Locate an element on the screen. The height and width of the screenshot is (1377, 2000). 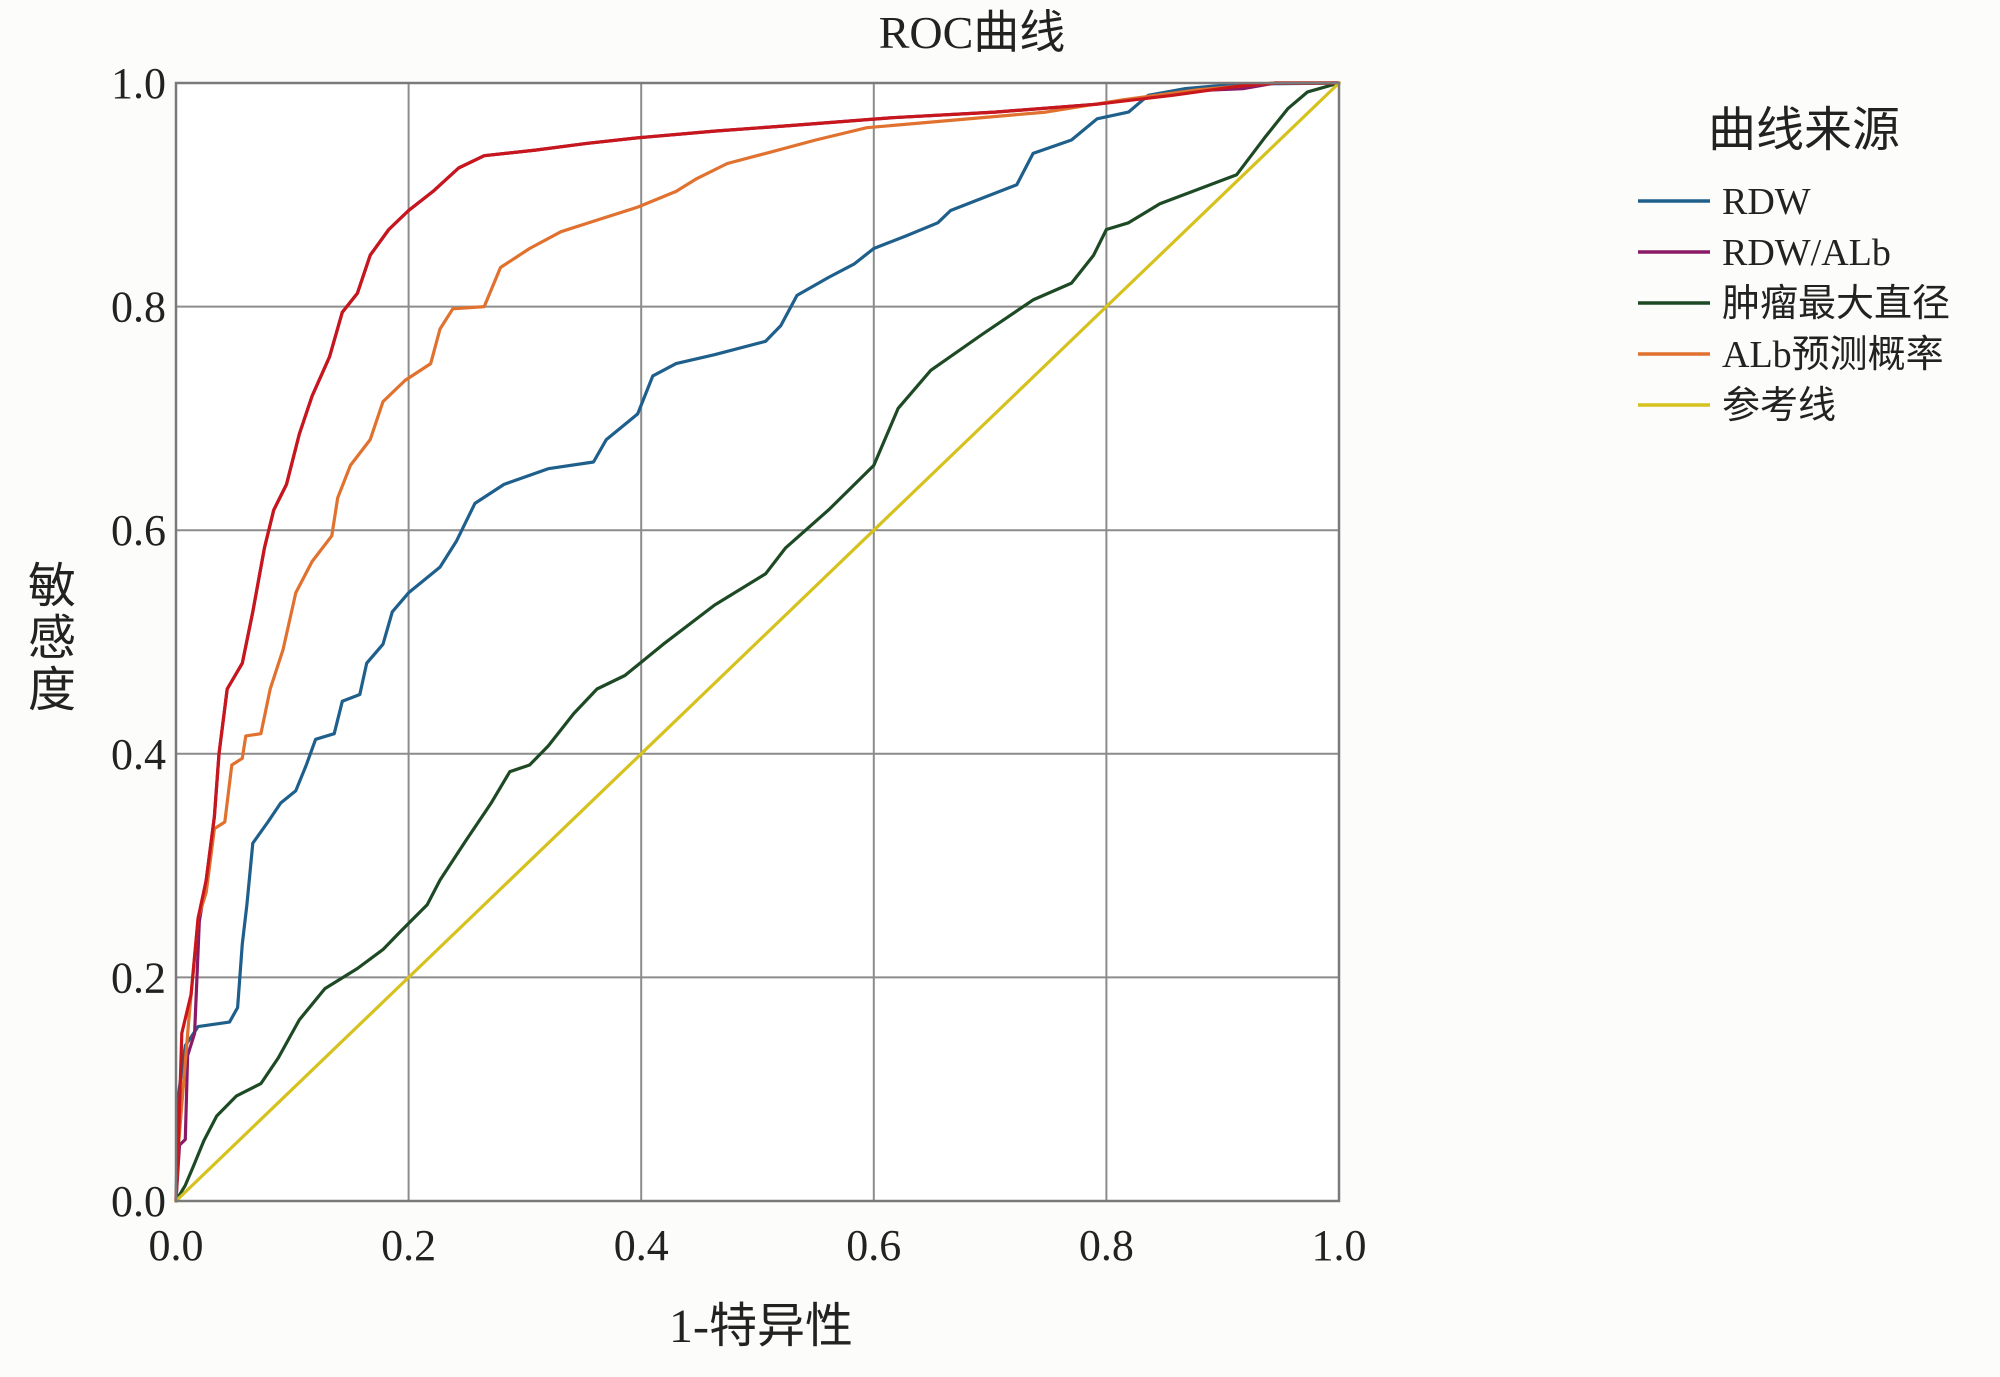
x-axis-label: 1-特异性 is located at coordinates (761, 1326).